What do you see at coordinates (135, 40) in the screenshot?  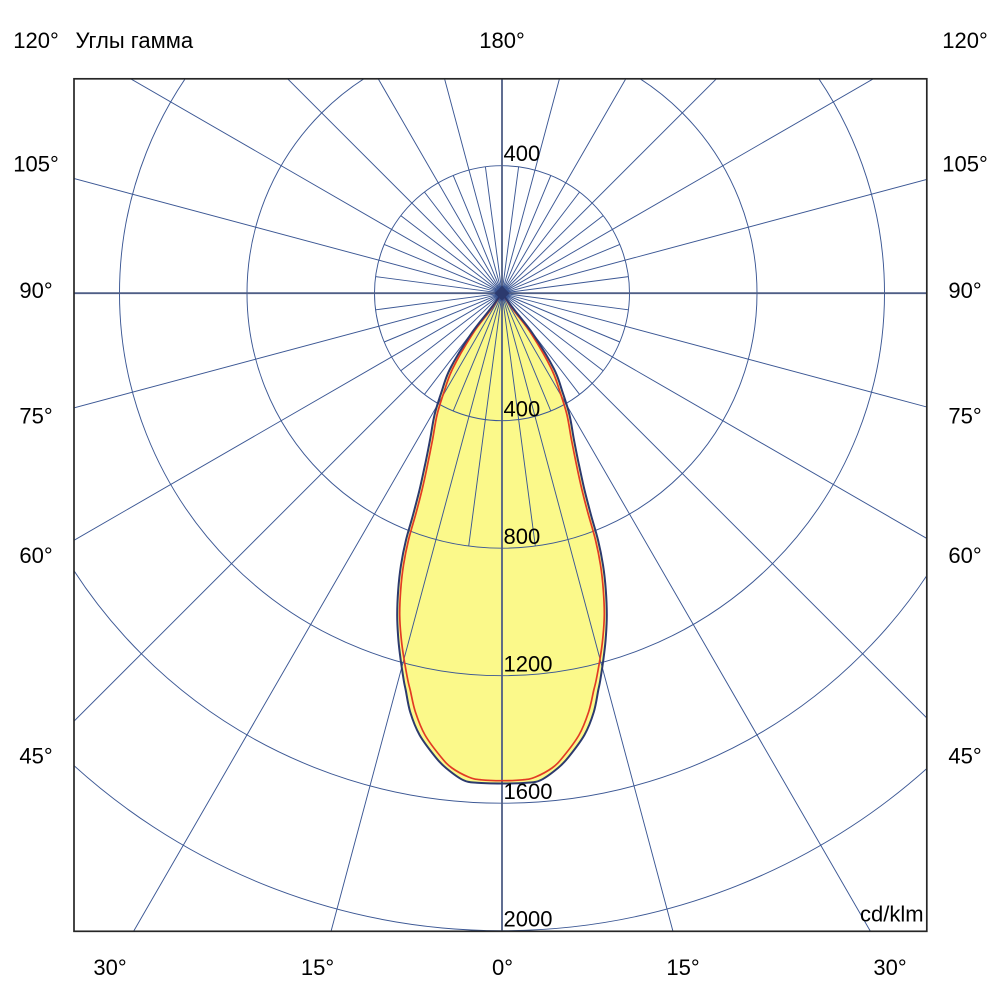 I see `svg-text: Углы гамма` at bounding box center [135, 40].